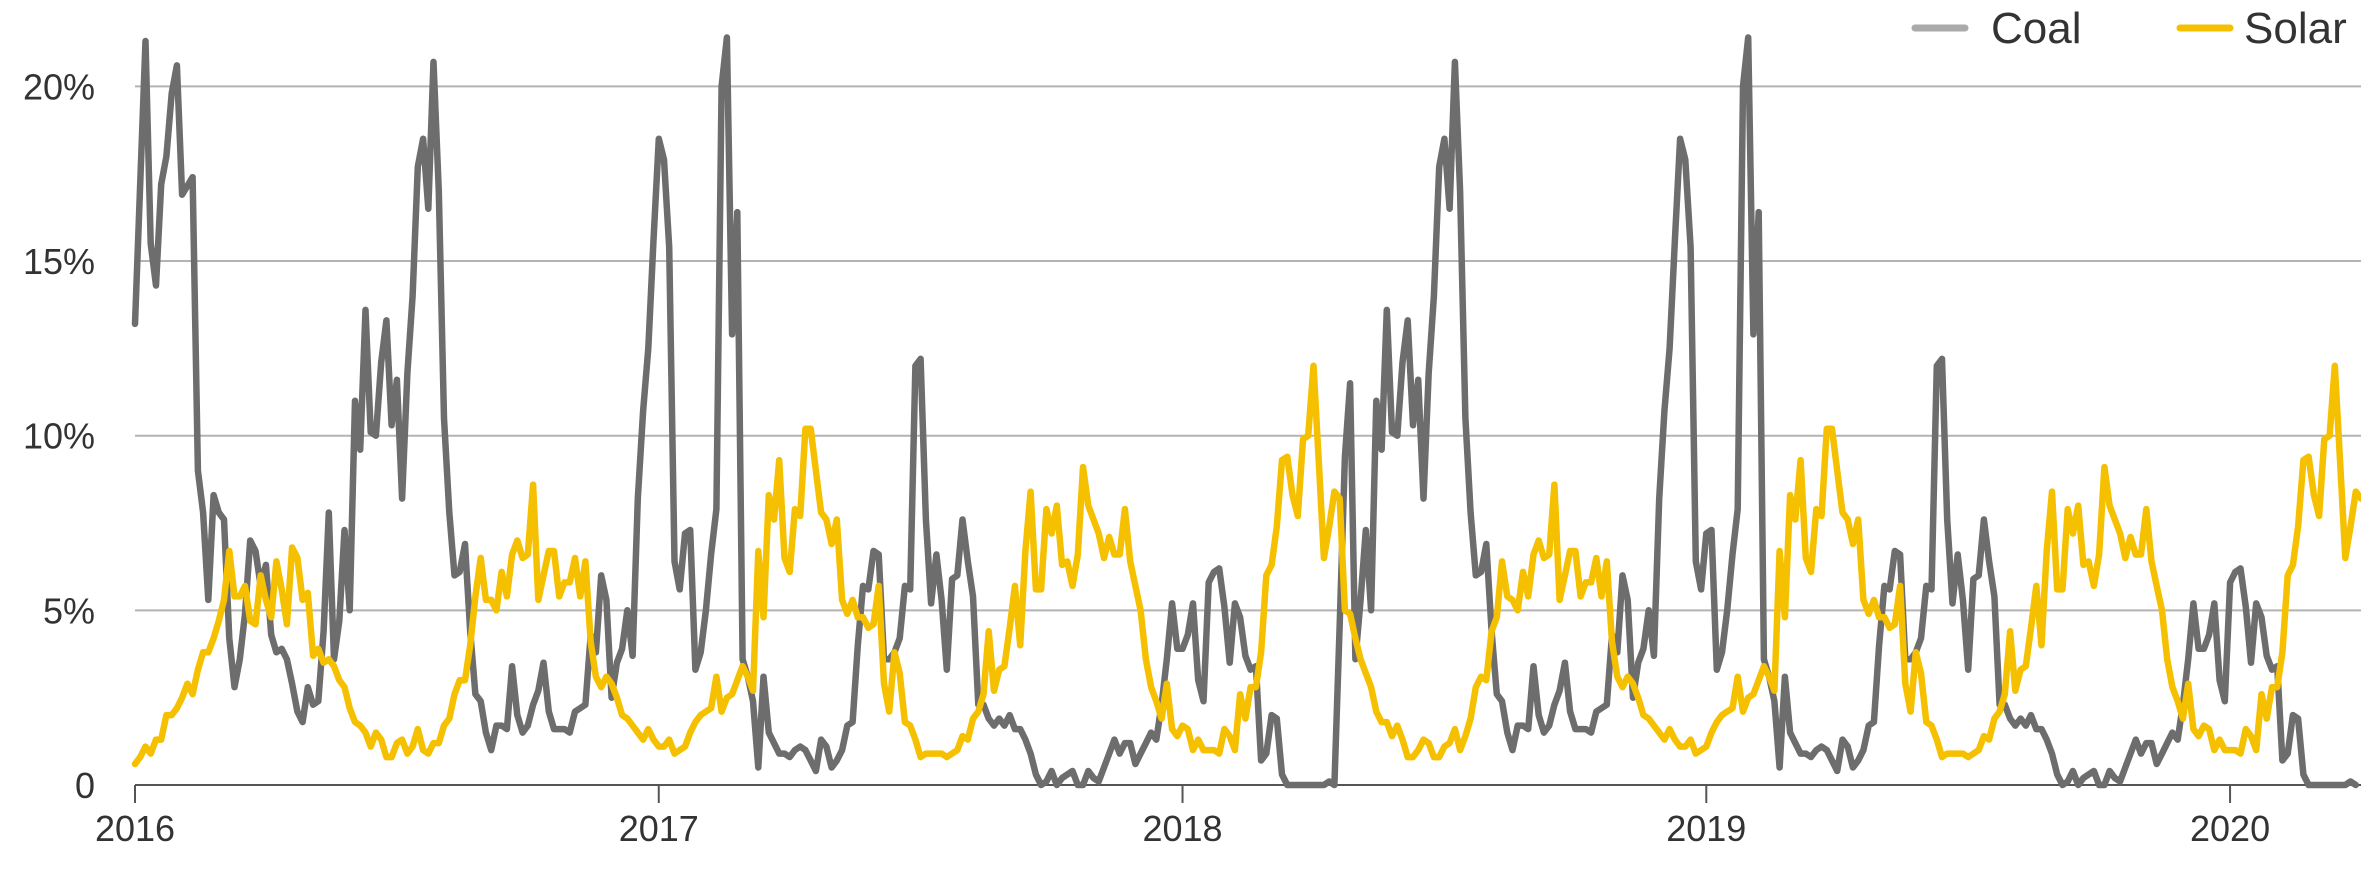 This screenshot has width=2361, height=885. What do you see at coordinates (1228, 816) in the screenshot?
I see `x-axis: 2016 2017 2018 2019 2020` at bounding box center [1228, 816].